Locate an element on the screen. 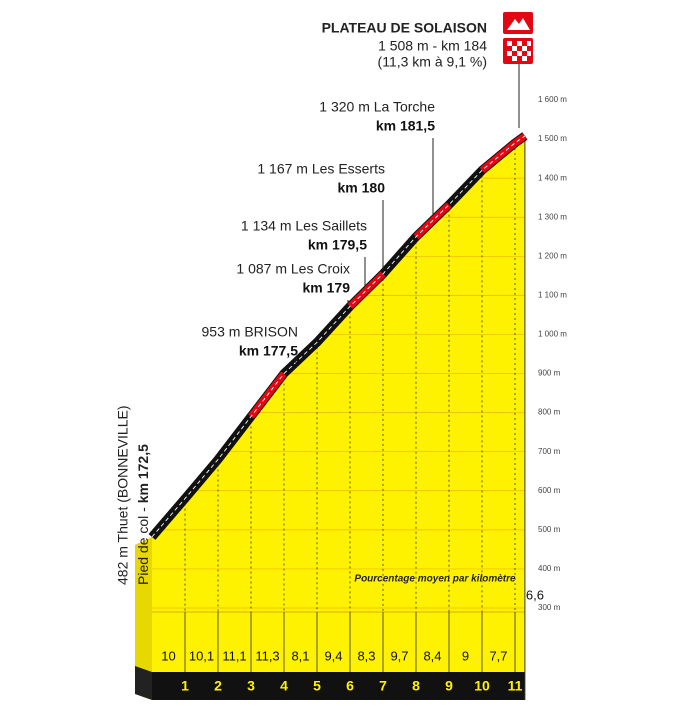 The image size is (673, 725). y-tick-label: 1 400 m is located at coordinates (552, 177).